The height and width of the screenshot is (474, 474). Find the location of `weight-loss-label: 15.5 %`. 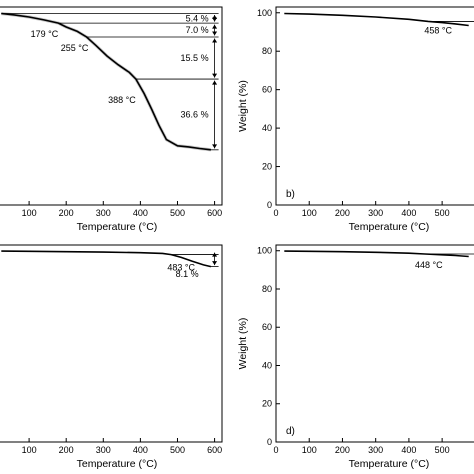

weight-loss-label: 15.5 % is located at coordinates (195, 58).